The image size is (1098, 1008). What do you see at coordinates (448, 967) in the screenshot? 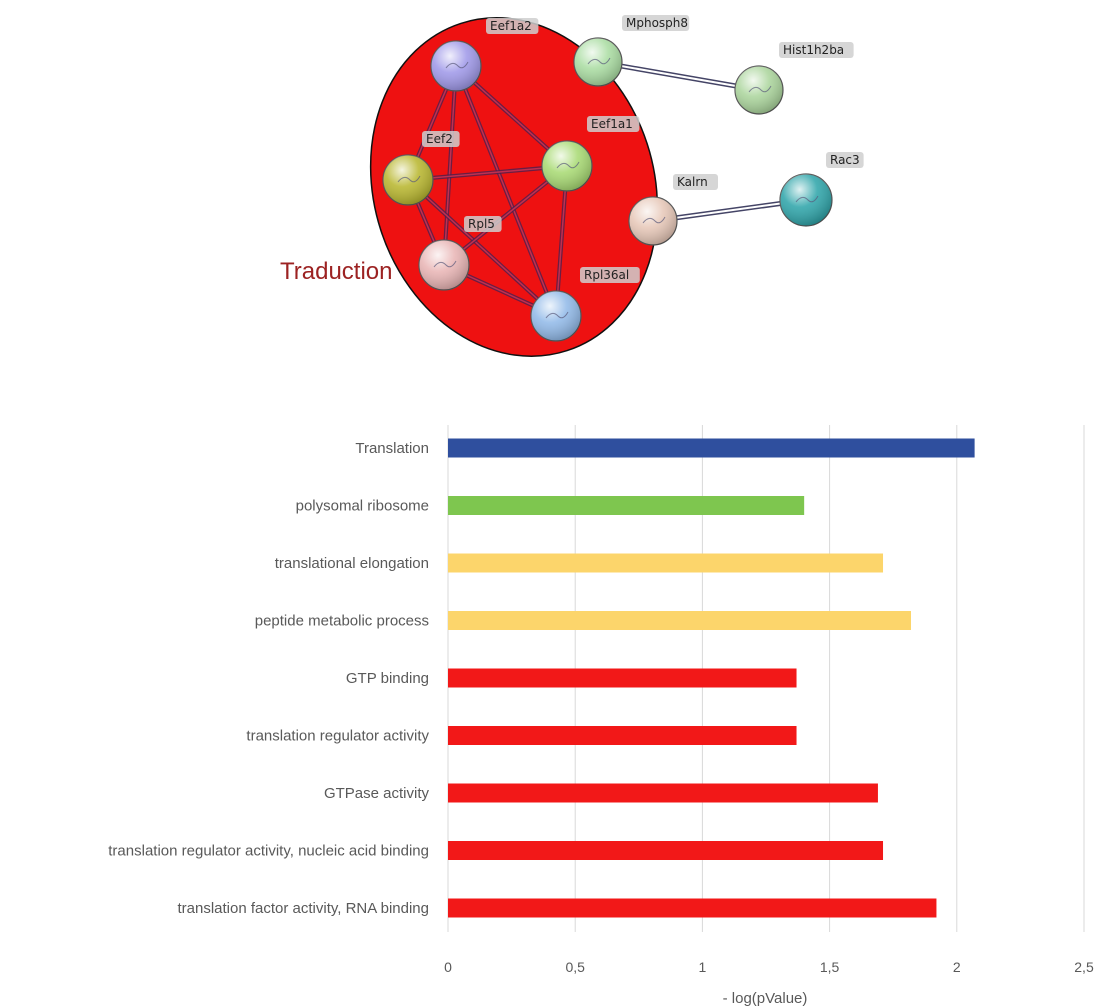
I see `x-tick-label: 0` at bounding box center [448, 967].